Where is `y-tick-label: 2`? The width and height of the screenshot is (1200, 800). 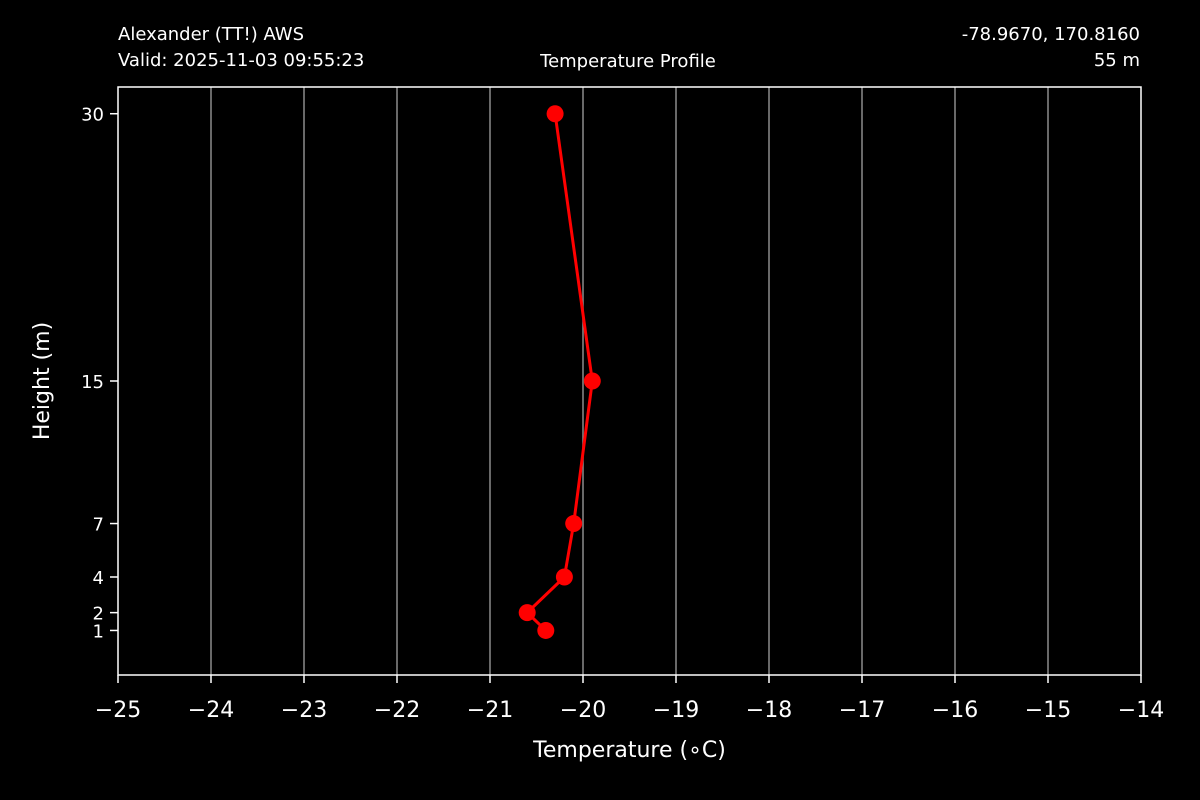 y-tick-label: 2 is located at coordinates (98, 614).